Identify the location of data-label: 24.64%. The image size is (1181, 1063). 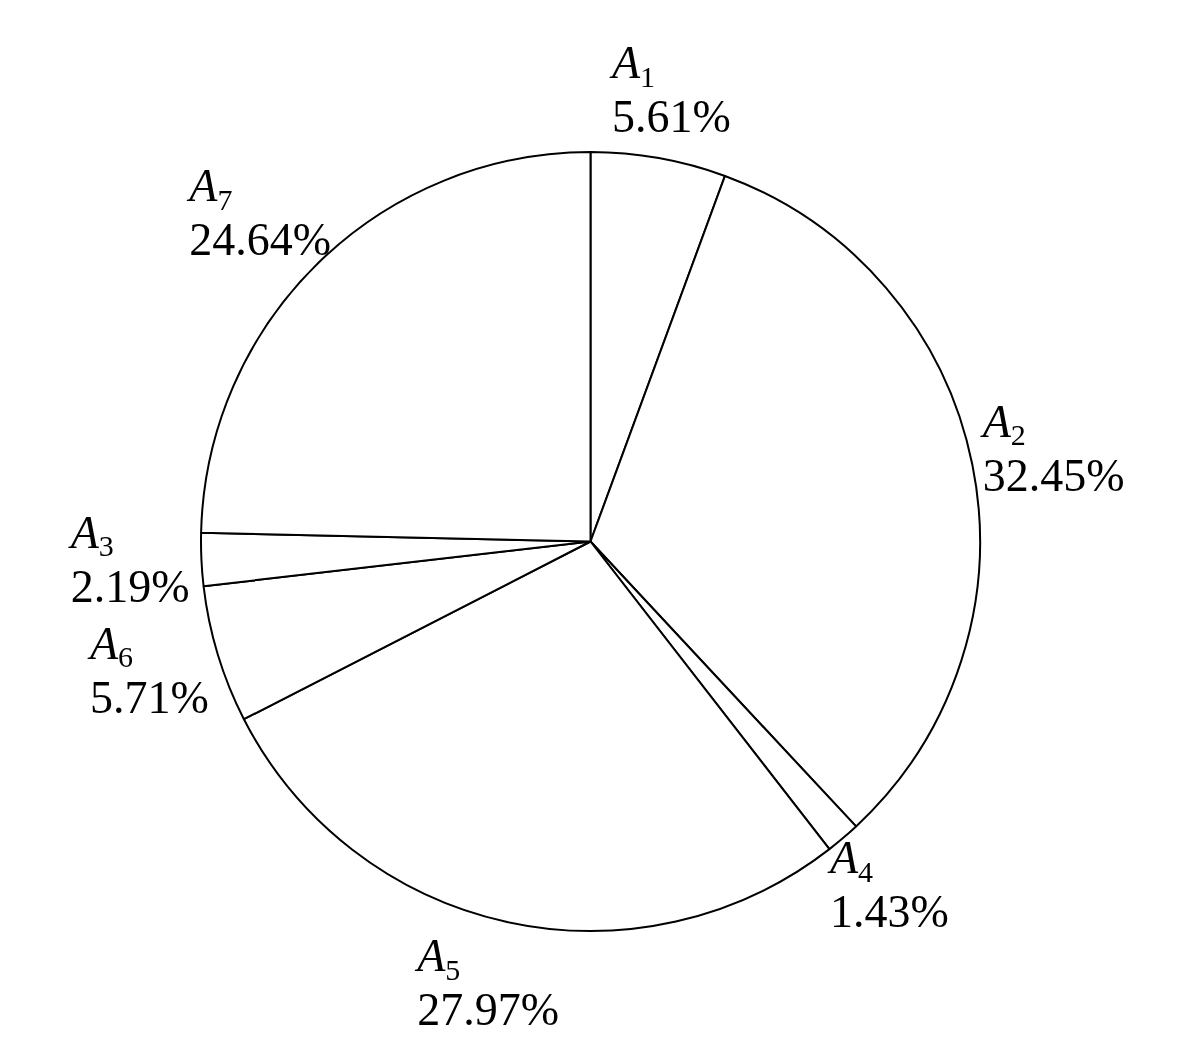
(260, 239).